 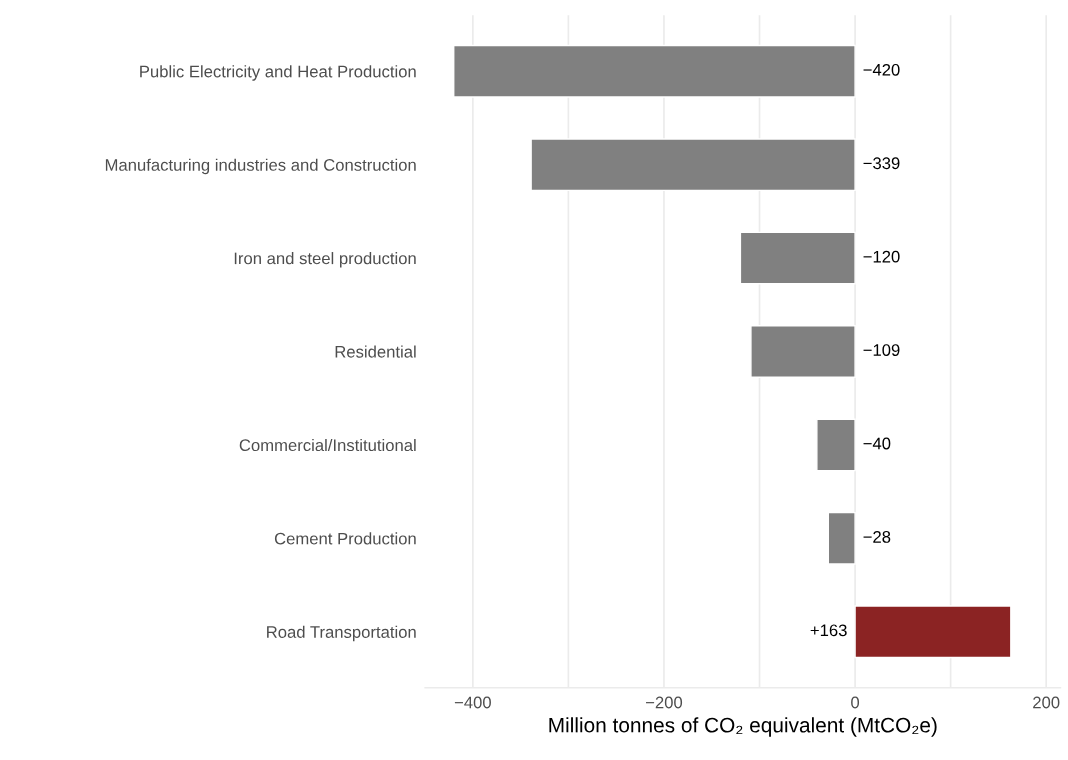 I want to click on x-tick-label: −200, so click(x=664, y=702).